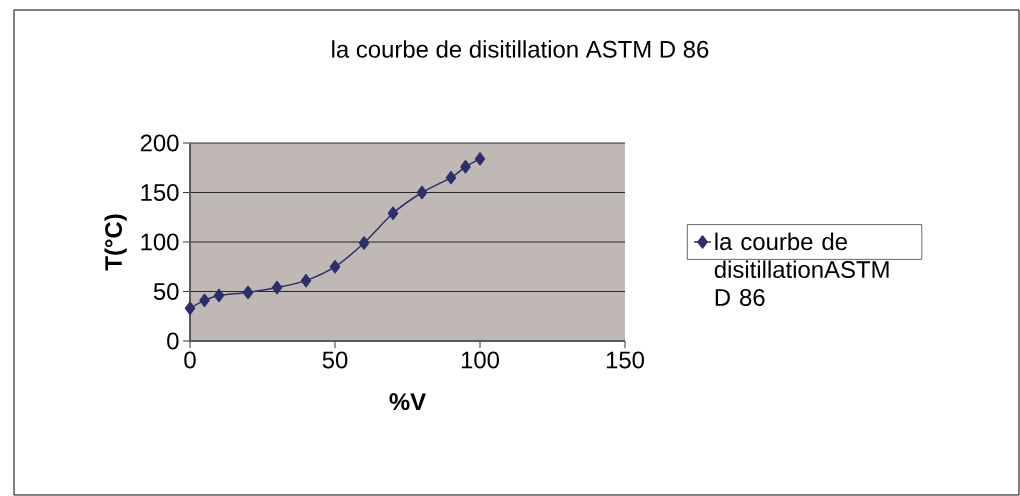 The image size is (1020, 496). Describe the element at coordinates (173, 341) in the screenshot. I see `y-tick-label: 0` at that location.